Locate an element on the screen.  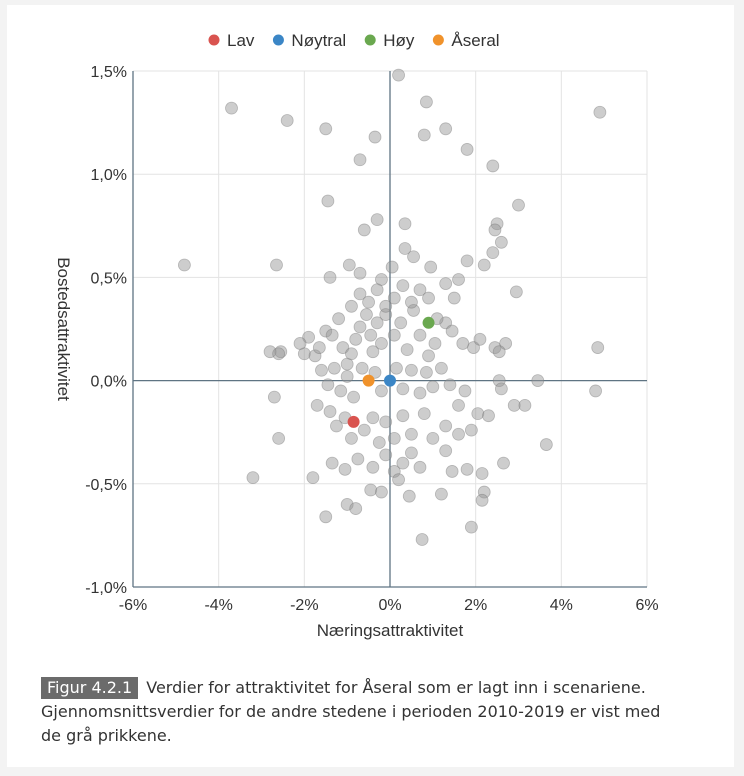
x-axis-title: Næringsattraktivitet is located at coordinates (390, 630).